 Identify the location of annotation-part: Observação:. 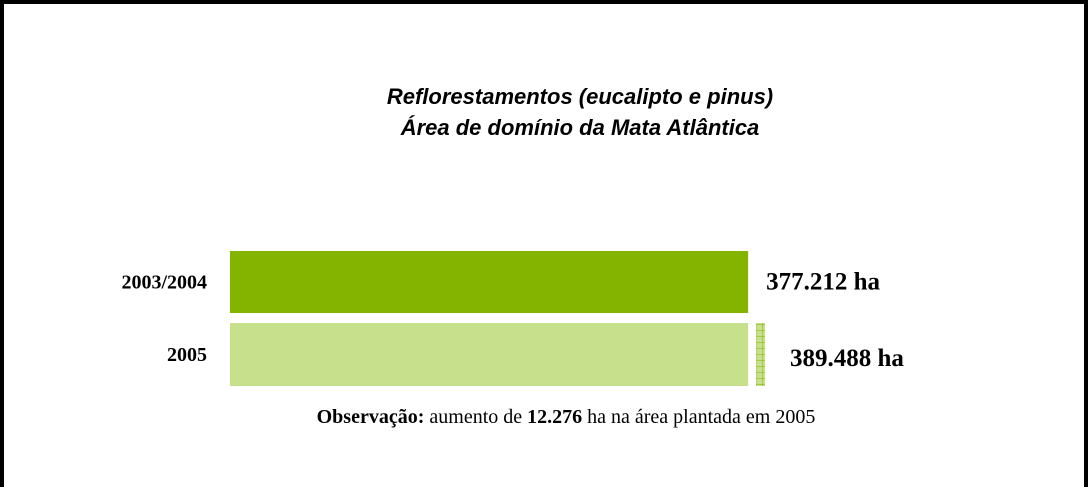
(371, 417).